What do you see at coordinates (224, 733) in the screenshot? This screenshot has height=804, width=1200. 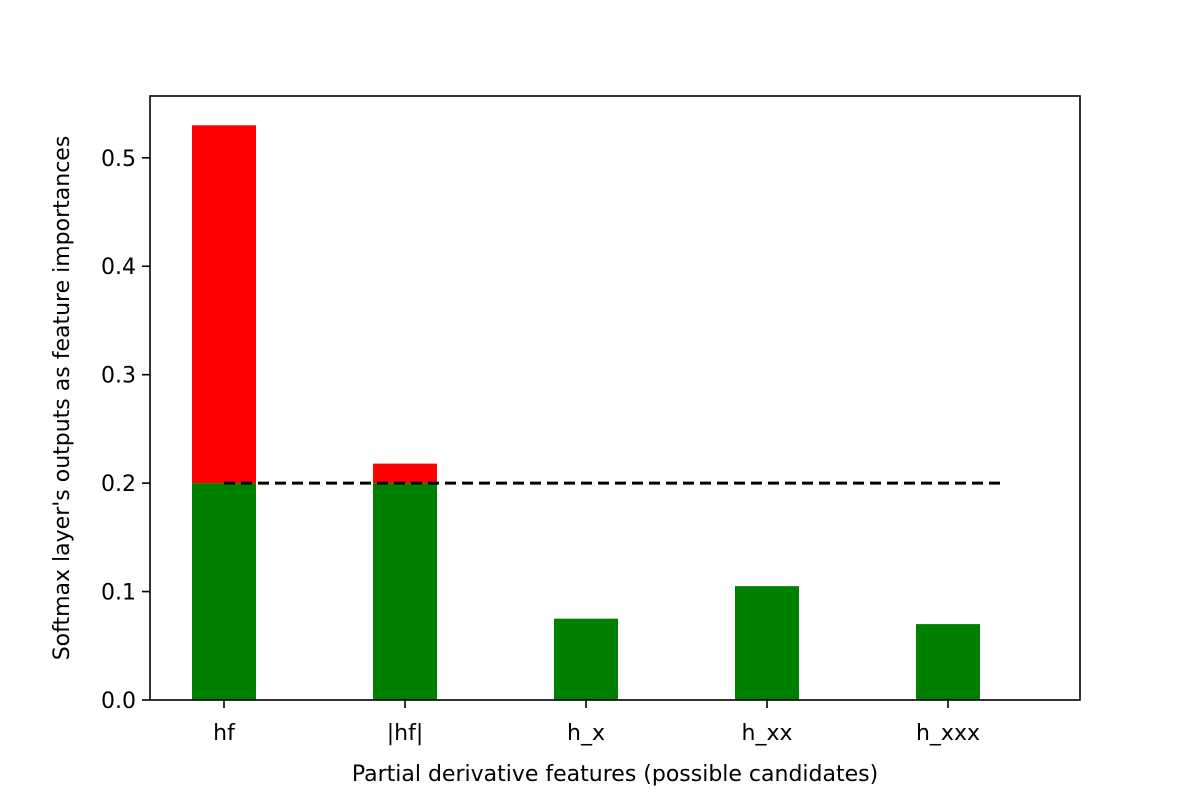 I see `x-tick-label: hf` at bounding box center [224, 733].